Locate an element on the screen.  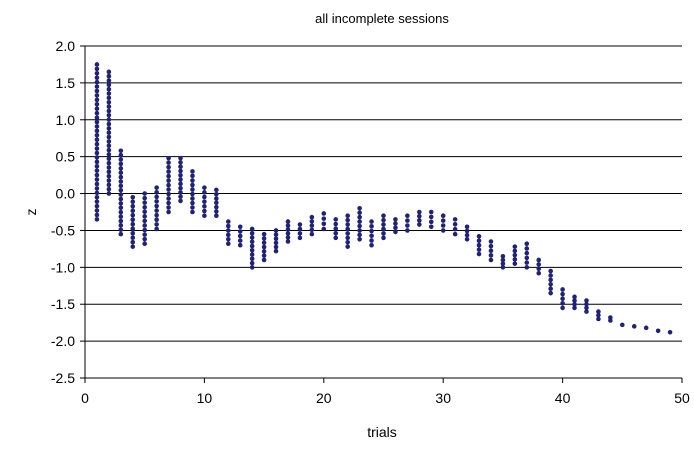
y-tick-label: -1.5 is located at coordinates (63, 304).